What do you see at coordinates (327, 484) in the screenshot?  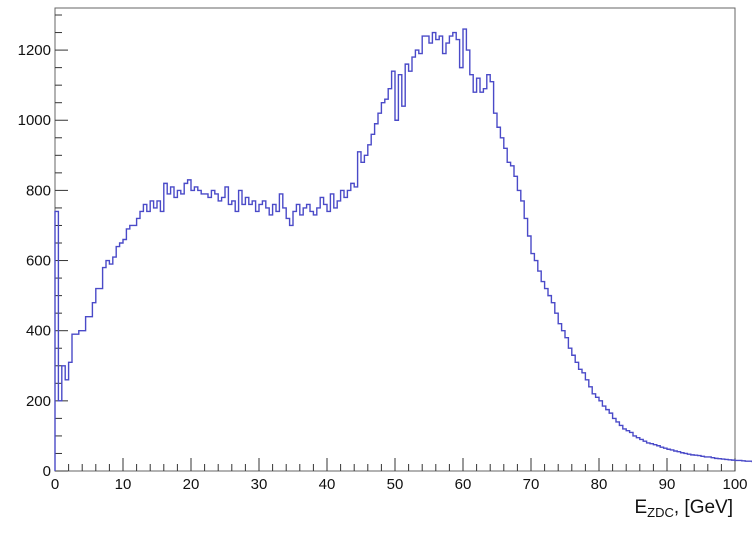 I see `x-tick-label: 40` at bounding box center [327, 484].